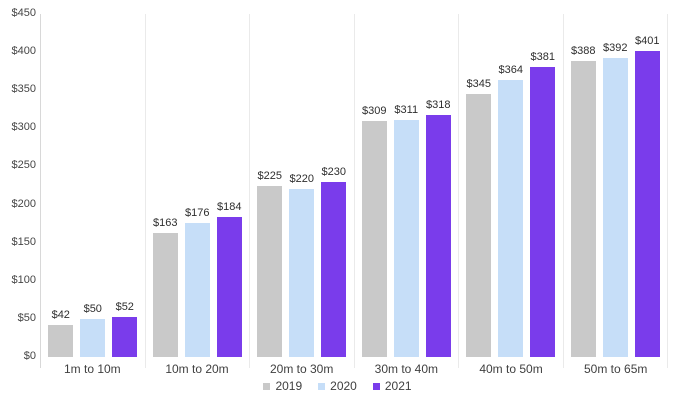  What do you see at coordinates (583, 51) in the screenshot?
I see `bar-value-label: $388` at bounding box center [583, 51].